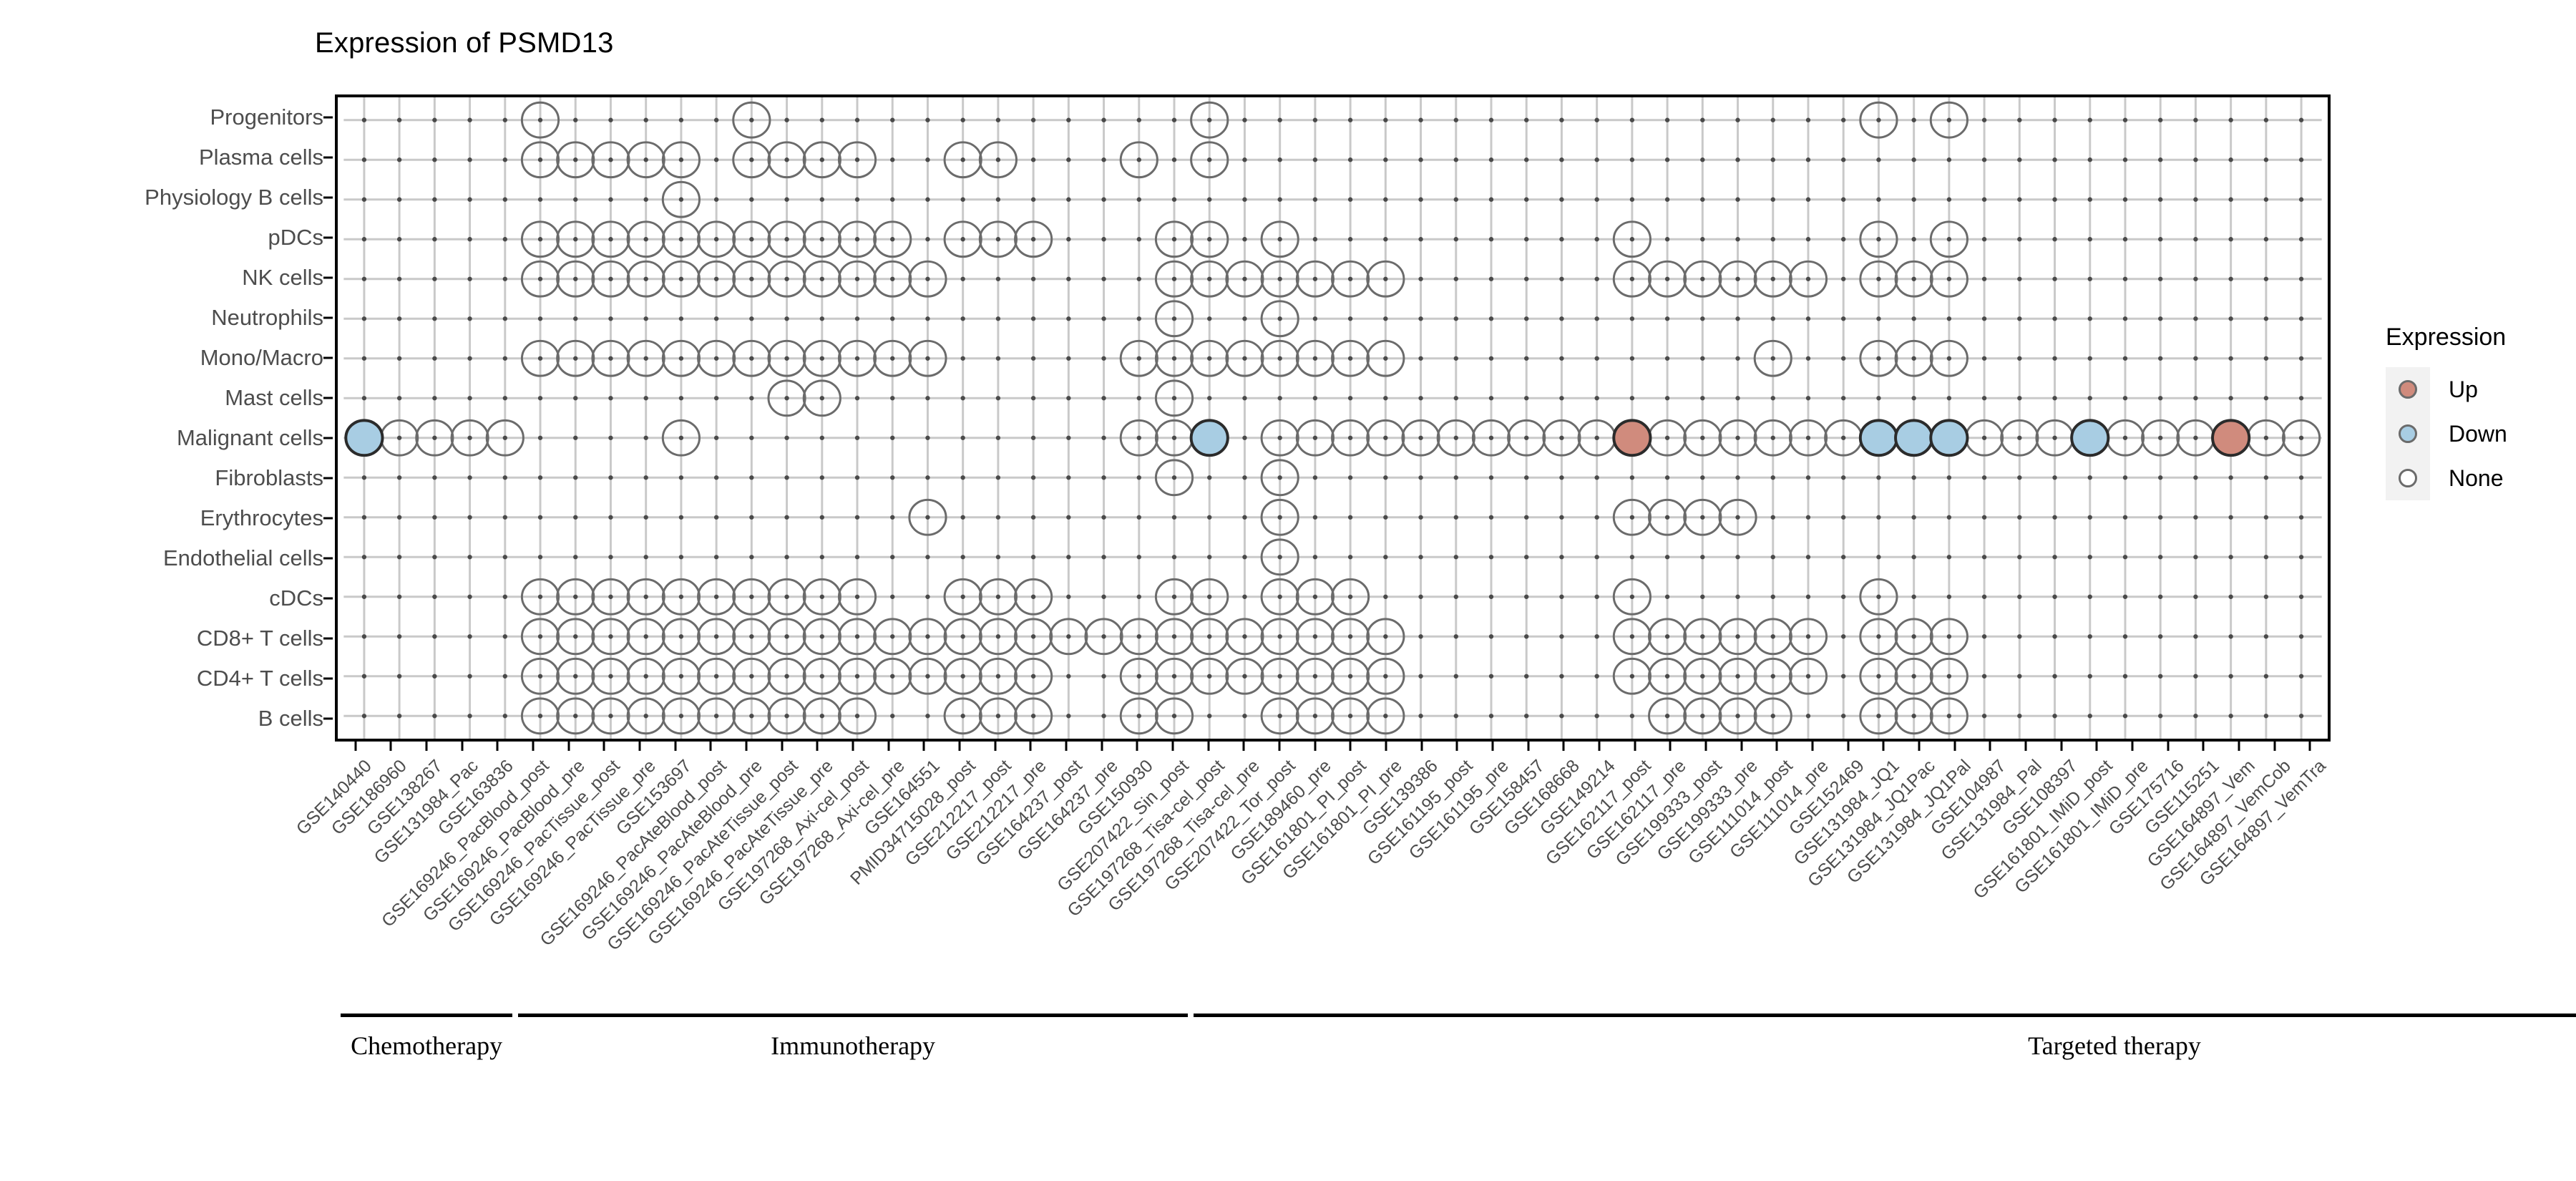  I want to click on group-label: Targeted therapy, so click(2114, 1045).